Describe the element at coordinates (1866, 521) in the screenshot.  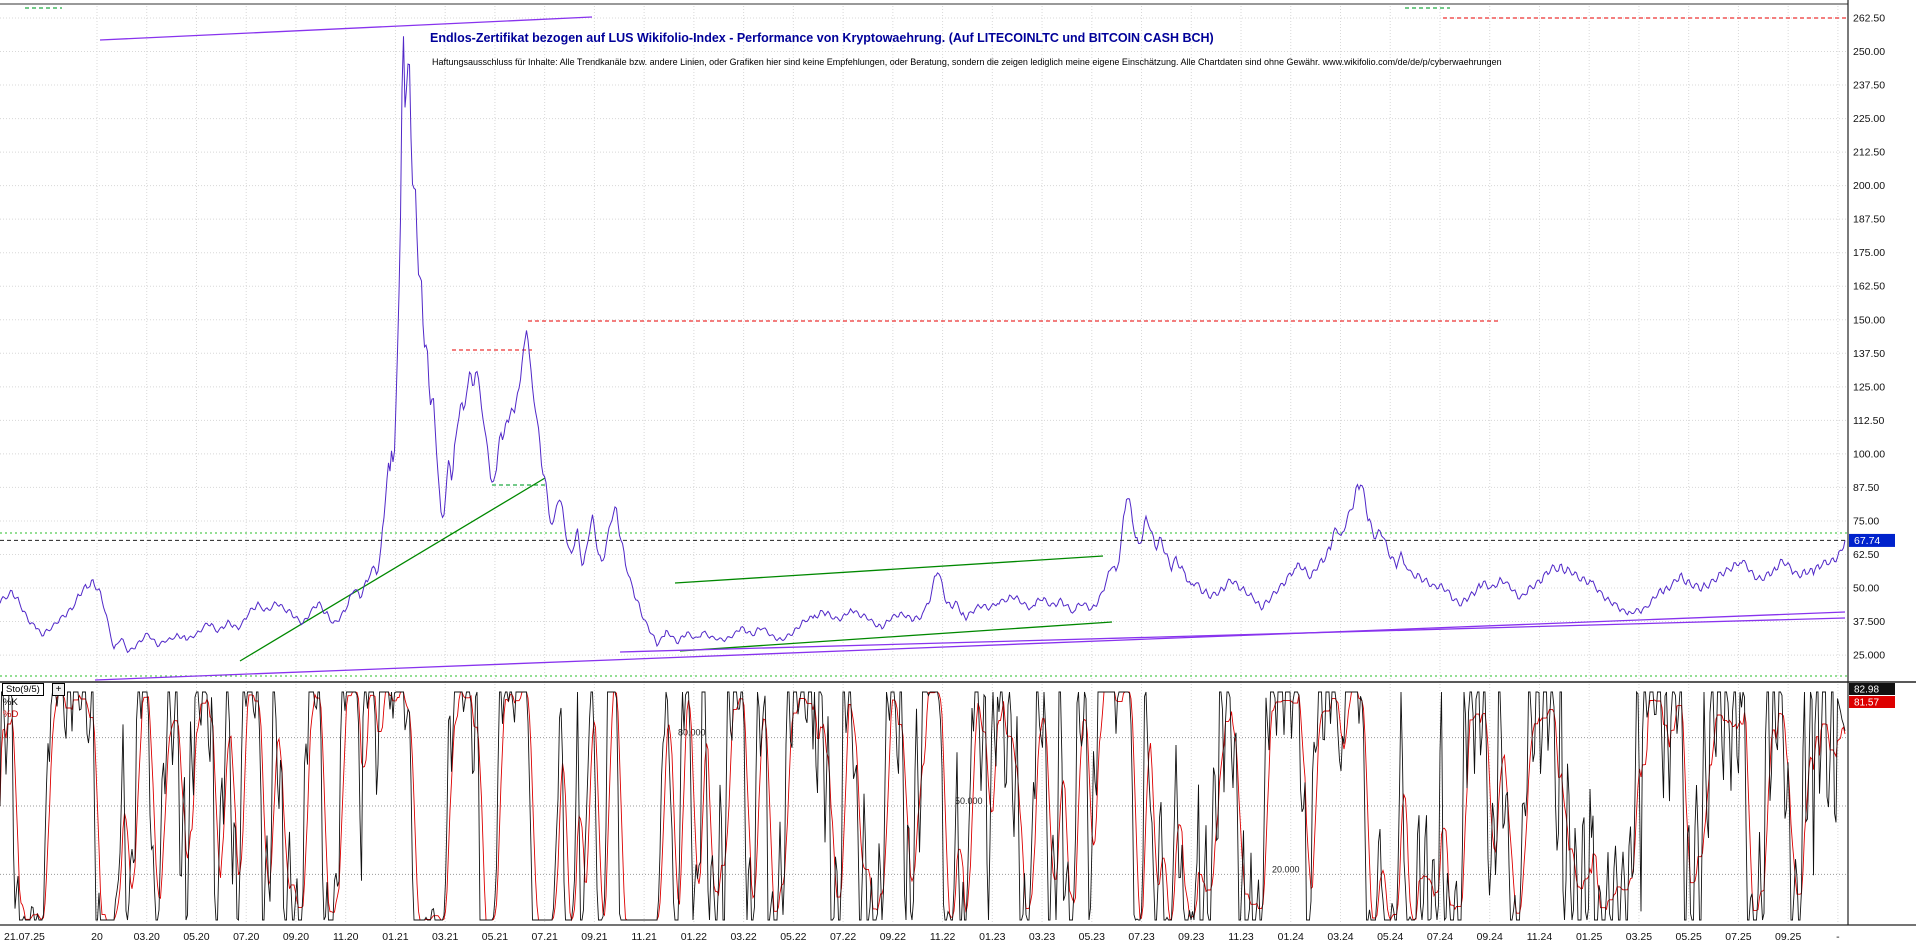
I see `y-axis-label: 75.00` at that location.